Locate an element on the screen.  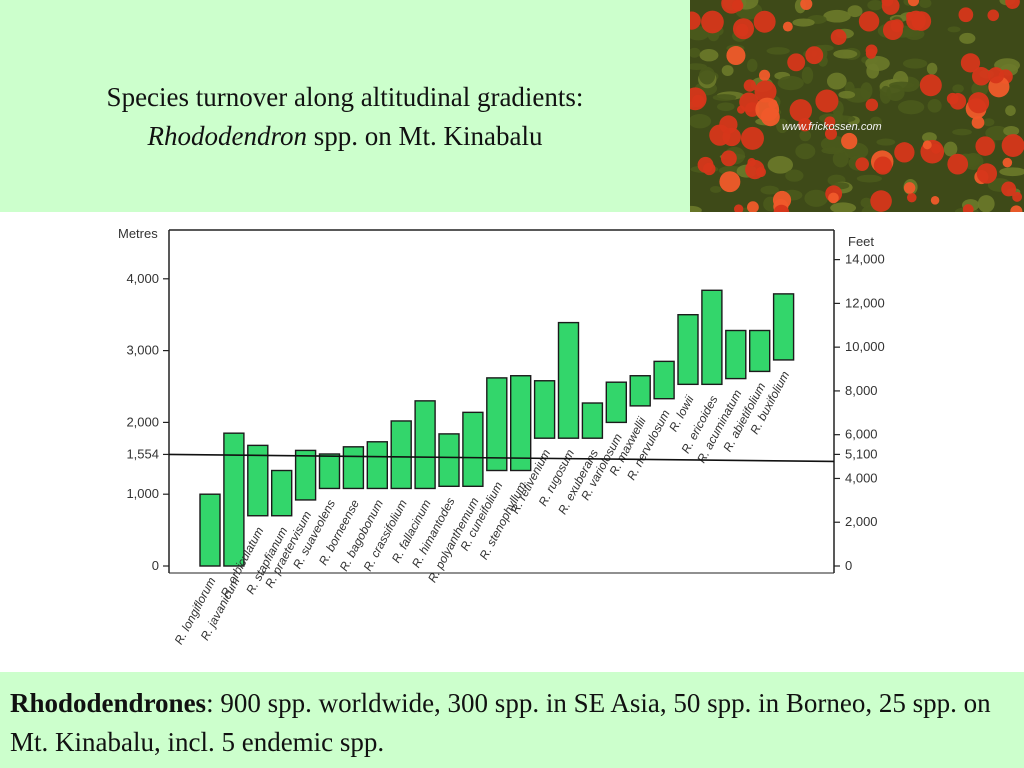
right-tick-label: 0 is located at coordinates (848, 565).